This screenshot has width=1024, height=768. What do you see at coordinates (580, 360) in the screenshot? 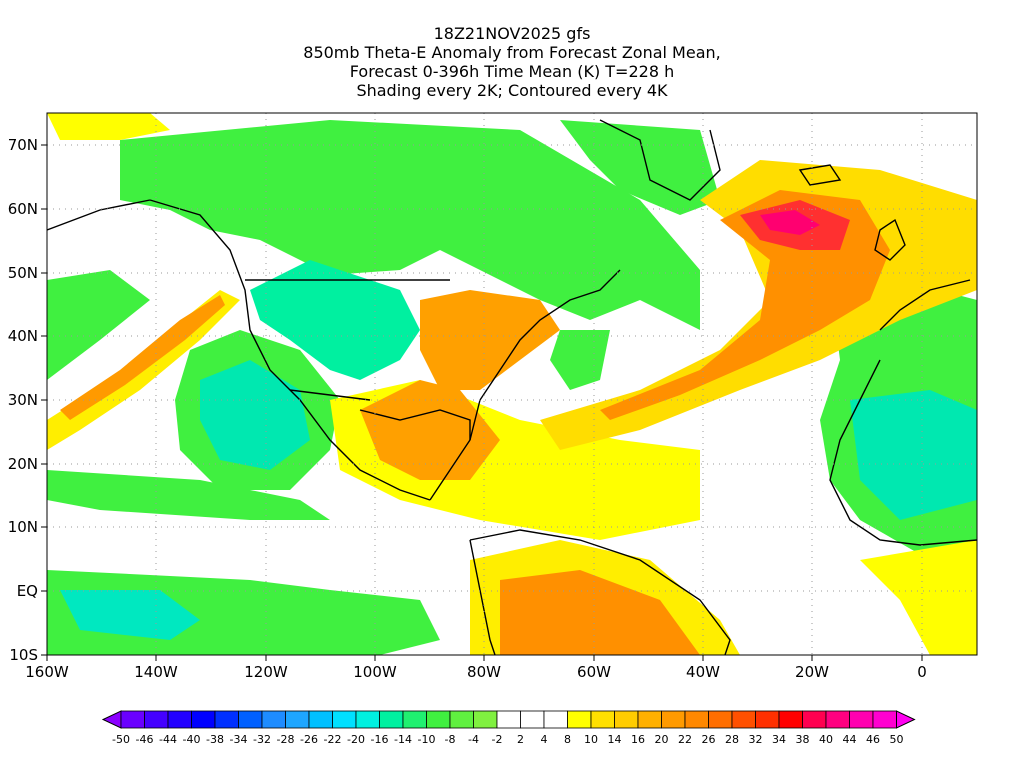
I see `anomaly-atlantic-green-patch` at bounding box center [580, 360].